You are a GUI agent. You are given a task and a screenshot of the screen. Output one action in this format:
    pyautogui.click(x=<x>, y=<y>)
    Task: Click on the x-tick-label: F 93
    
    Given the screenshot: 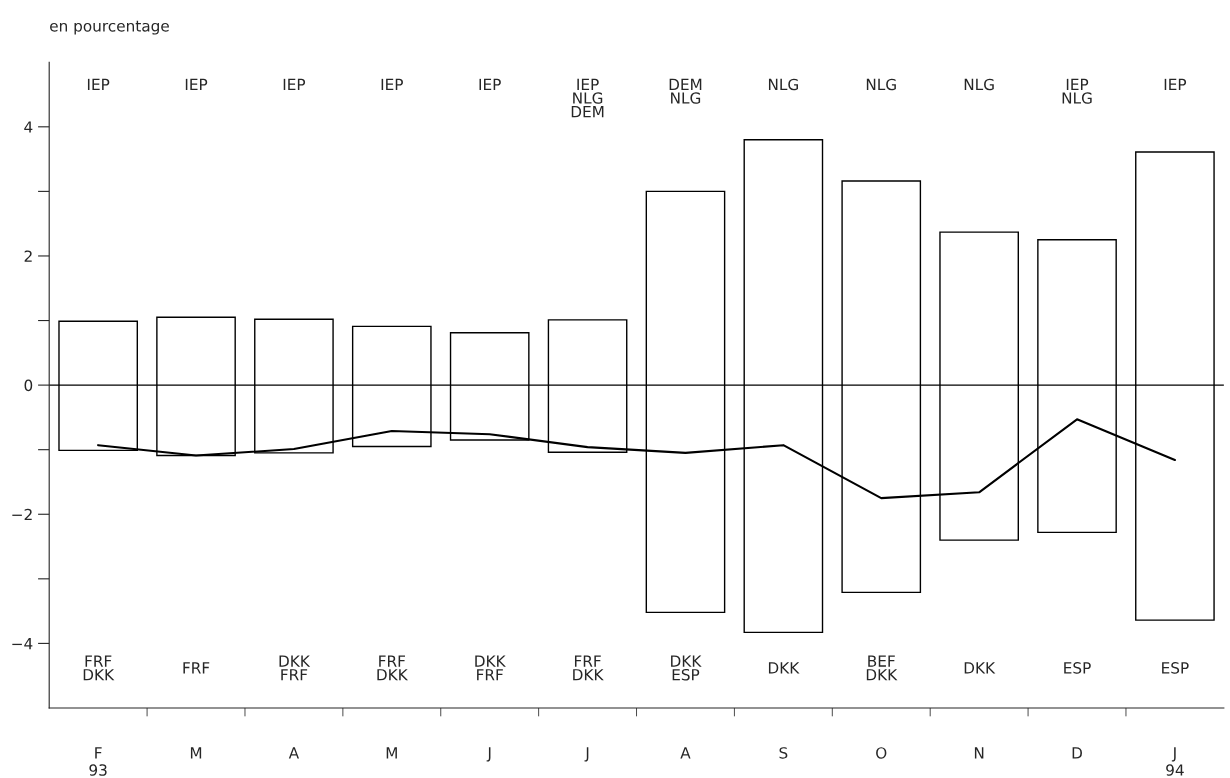 What is the action you would take?
    pyautogui.click(x=98, y=761)
    